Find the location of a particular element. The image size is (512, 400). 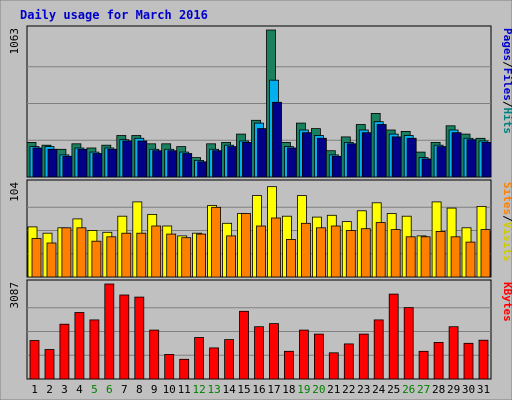

legend-pages: Pages is located at coordinates (506, 44).